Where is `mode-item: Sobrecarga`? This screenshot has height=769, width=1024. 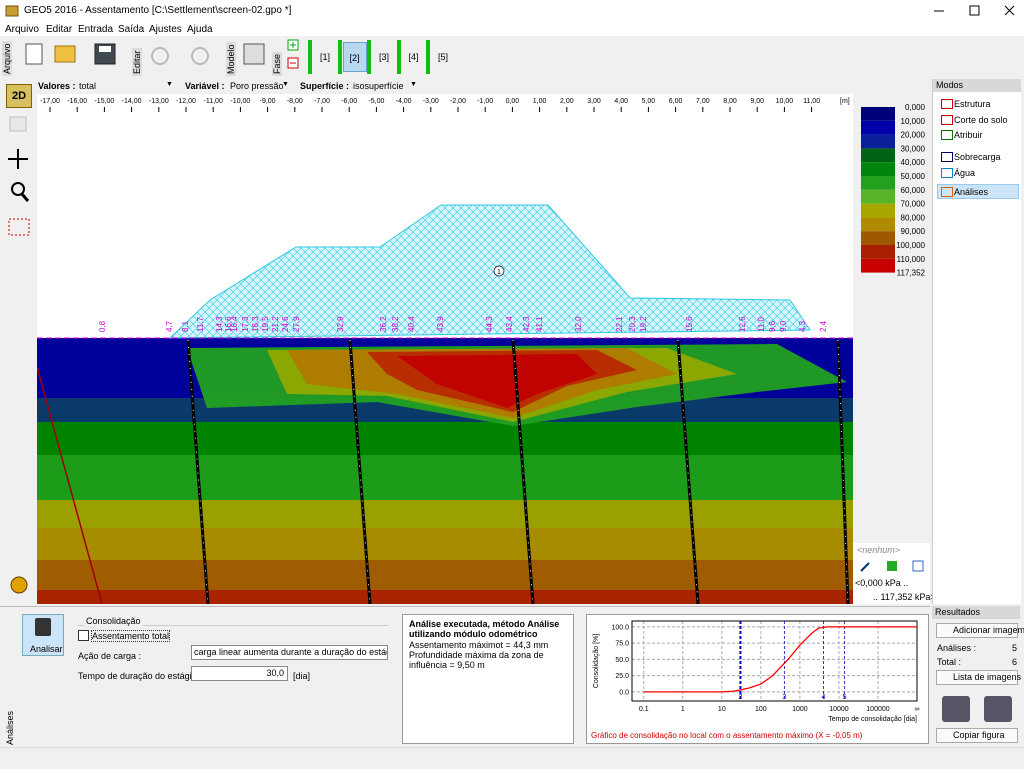 mode-item: Sobrecarga is located at coordinates (977, 157).